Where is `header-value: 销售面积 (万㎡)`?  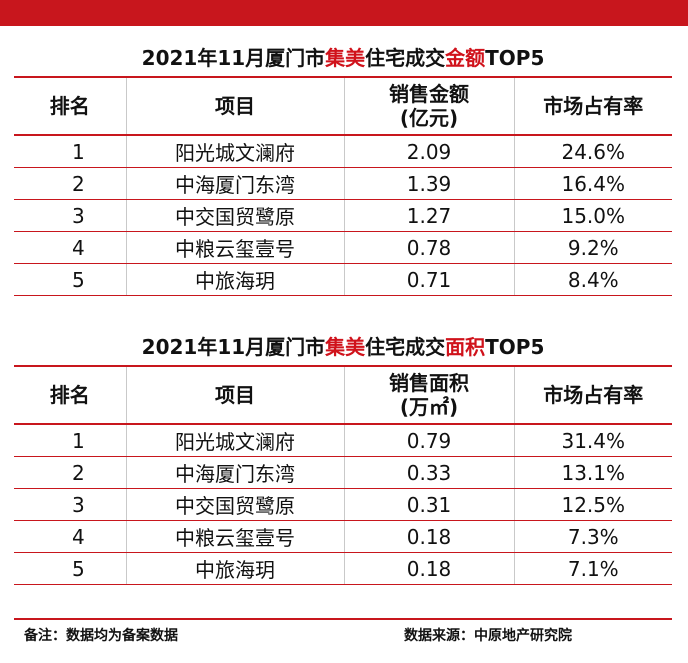
header-value: 销售面积 (万㎡) is located at coordinates (429, 395).